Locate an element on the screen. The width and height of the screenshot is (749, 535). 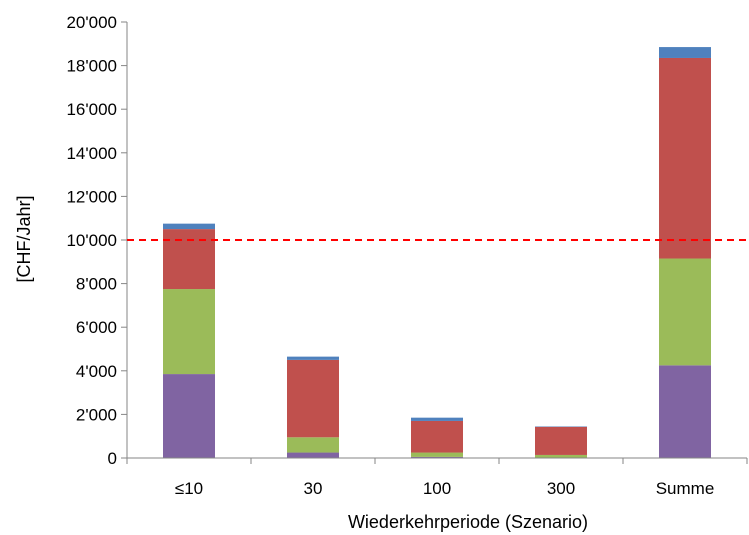
x-axis-title: Wiederkehrperiode (Szenario) is located at coordinates (468, 522).